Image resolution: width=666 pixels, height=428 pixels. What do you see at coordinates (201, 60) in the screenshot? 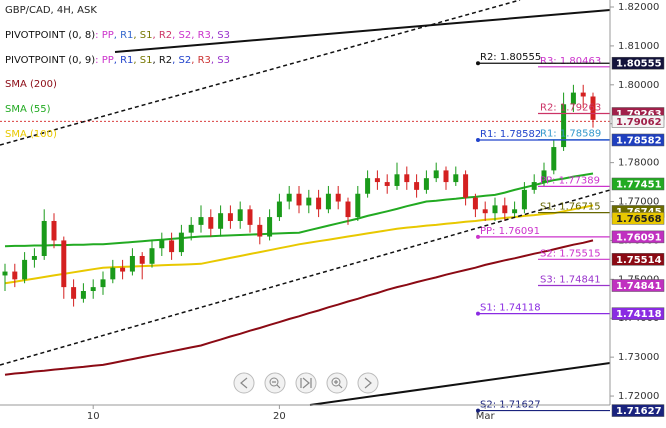
I see `pivot-legend-item: , R3` at bounding box center [201, 60].